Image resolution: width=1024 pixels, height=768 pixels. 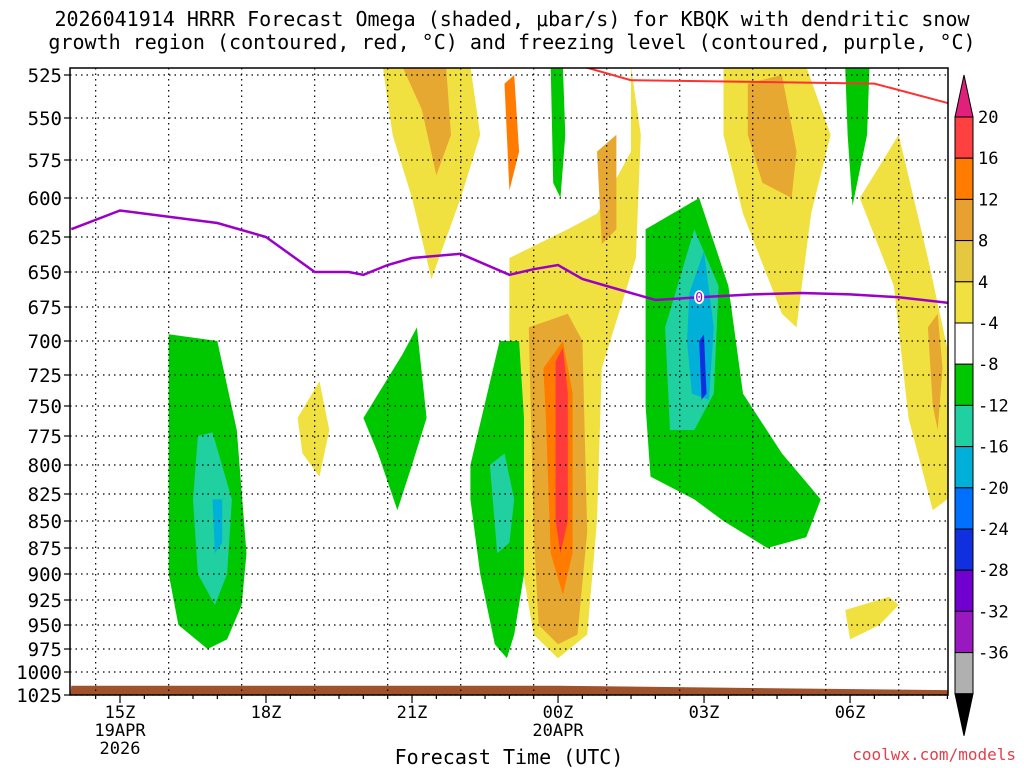 What do you see at coordinates (45, 119) in the screenshot?
I see `y-tick-label: 550` at bounding box center [45, 119].